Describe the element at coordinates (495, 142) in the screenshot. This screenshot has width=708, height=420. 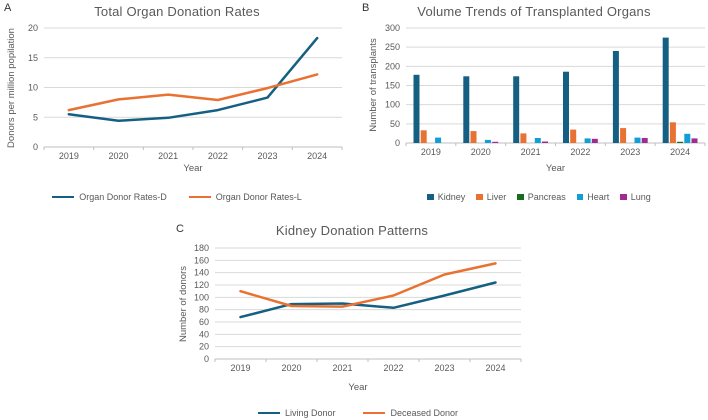
I see `bar-lung-2020` at that location.